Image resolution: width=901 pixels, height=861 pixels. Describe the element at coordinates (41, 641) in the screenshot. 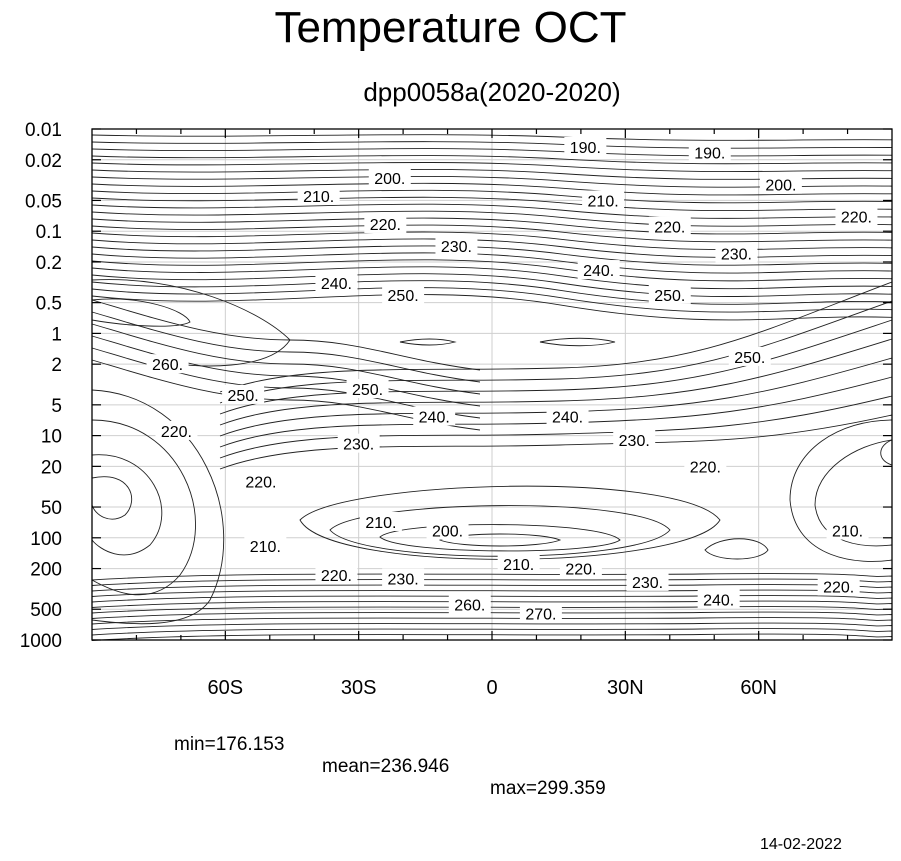

I see `y-tick-label: 1000` at that location.